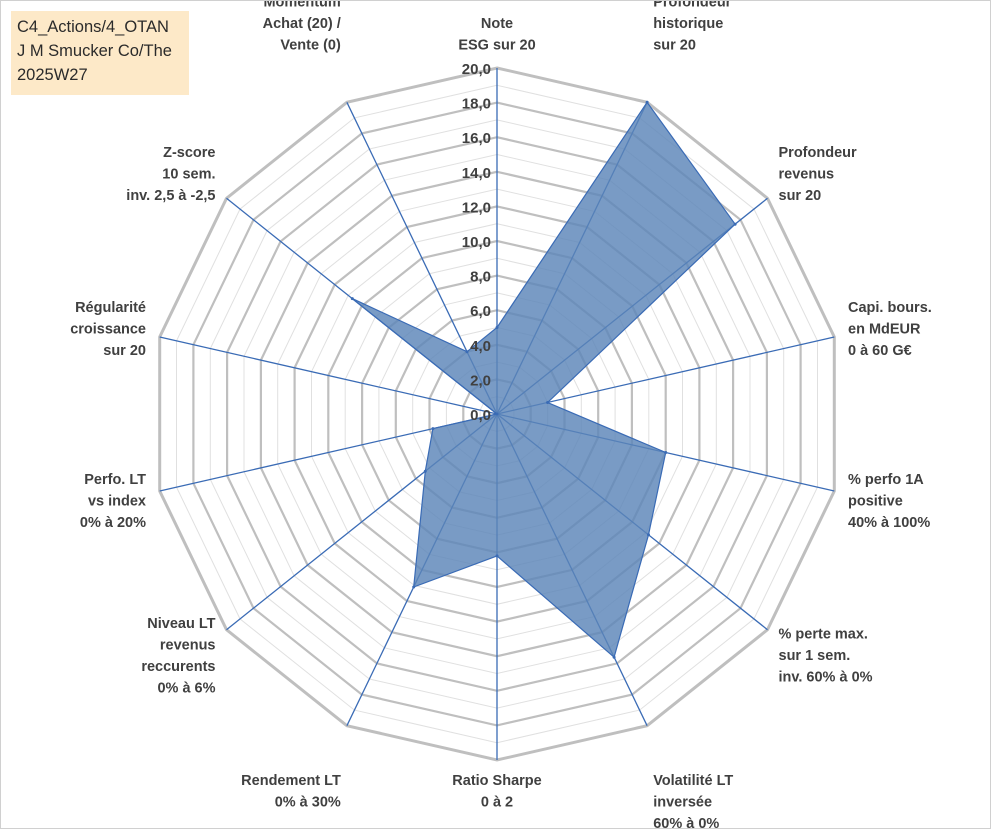 This screenshot has width=991, height=830. I want to click on r-tick-label: 4,0, so click(480, 346).